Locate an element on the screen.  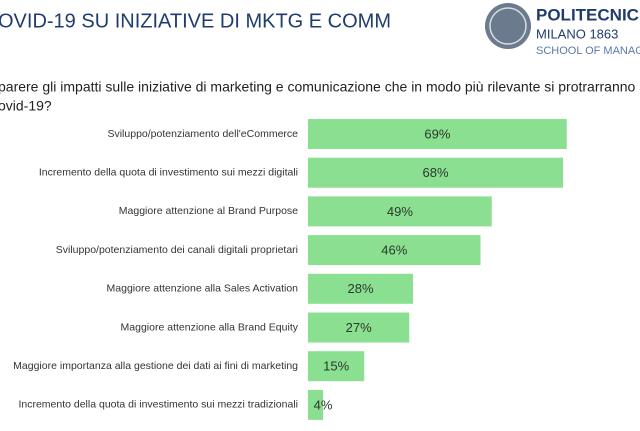
value-label: 15% is located at coordinates (336, 366).